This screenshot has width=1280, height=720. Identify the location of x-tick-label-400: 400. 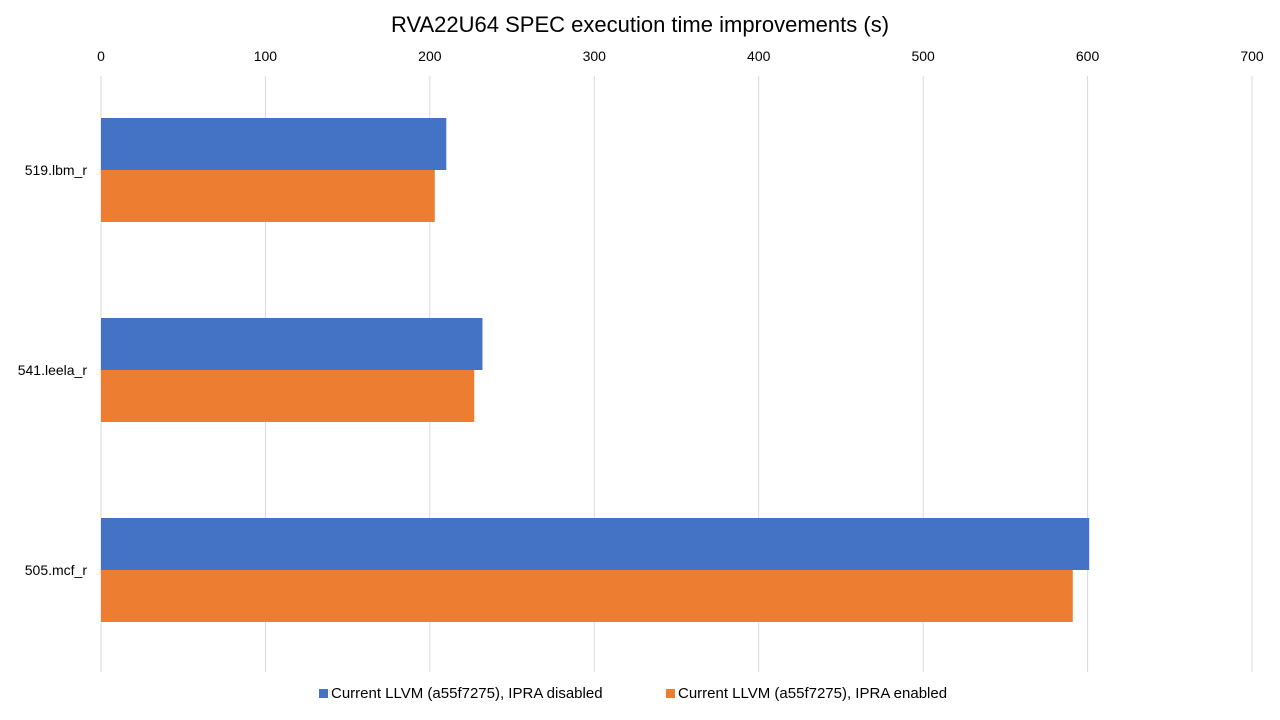
(759, 56).